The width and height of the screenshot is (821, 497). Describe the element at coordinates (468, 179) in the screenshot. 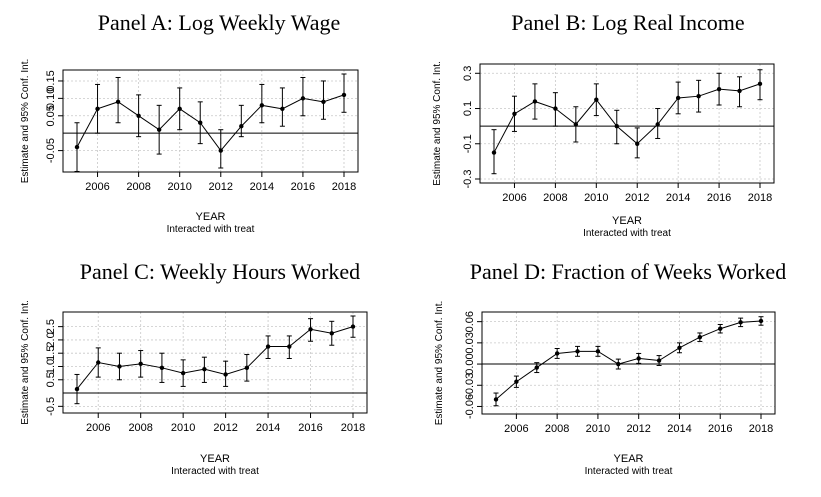

I see `y-tick-label: -0.3` at that location.